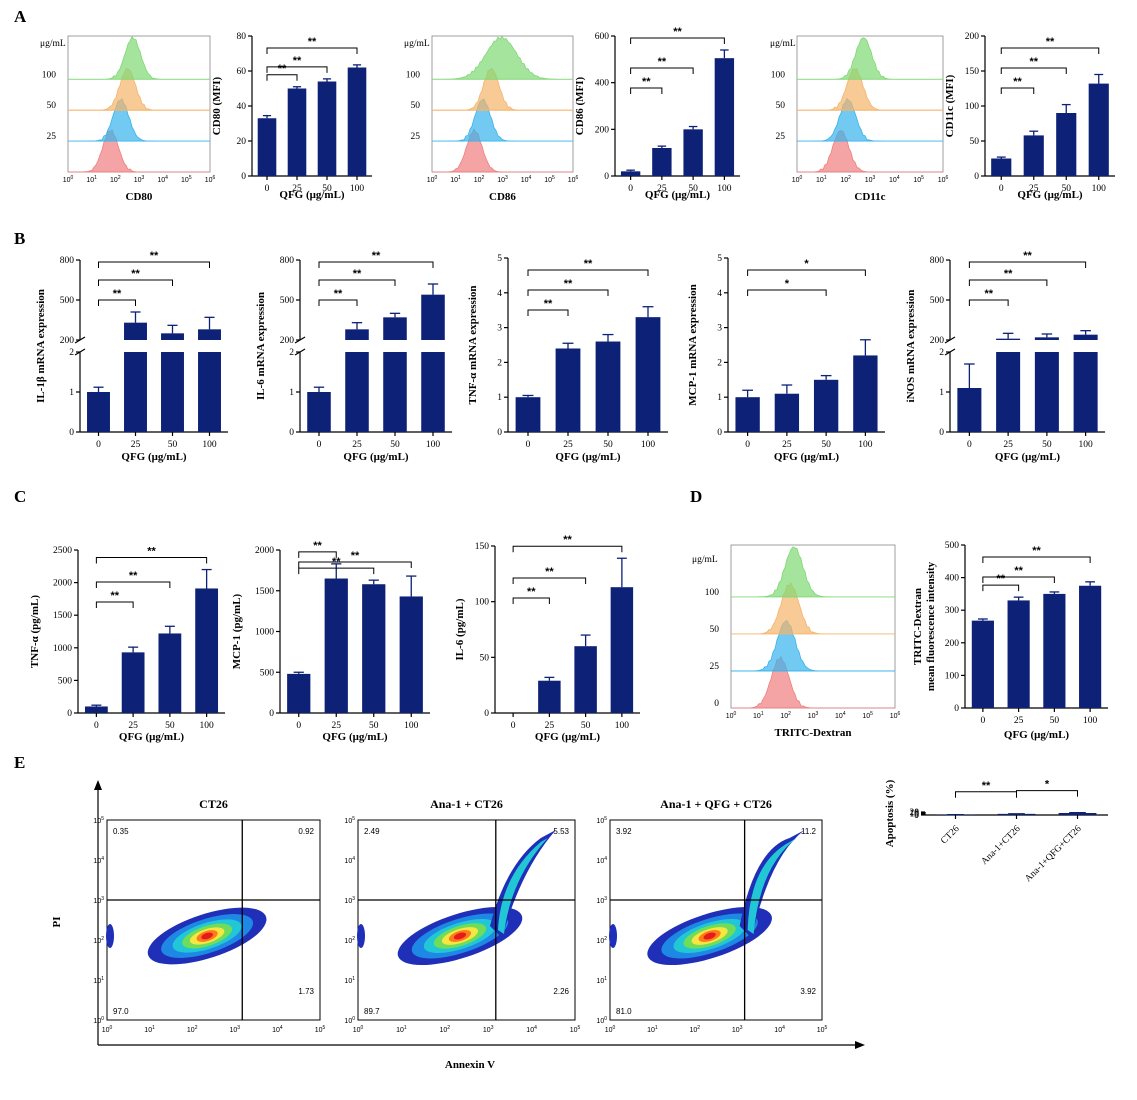 This screenshot has width=1137, height=1100. I want to click on x-tick-label: 50, so click(586, 726).